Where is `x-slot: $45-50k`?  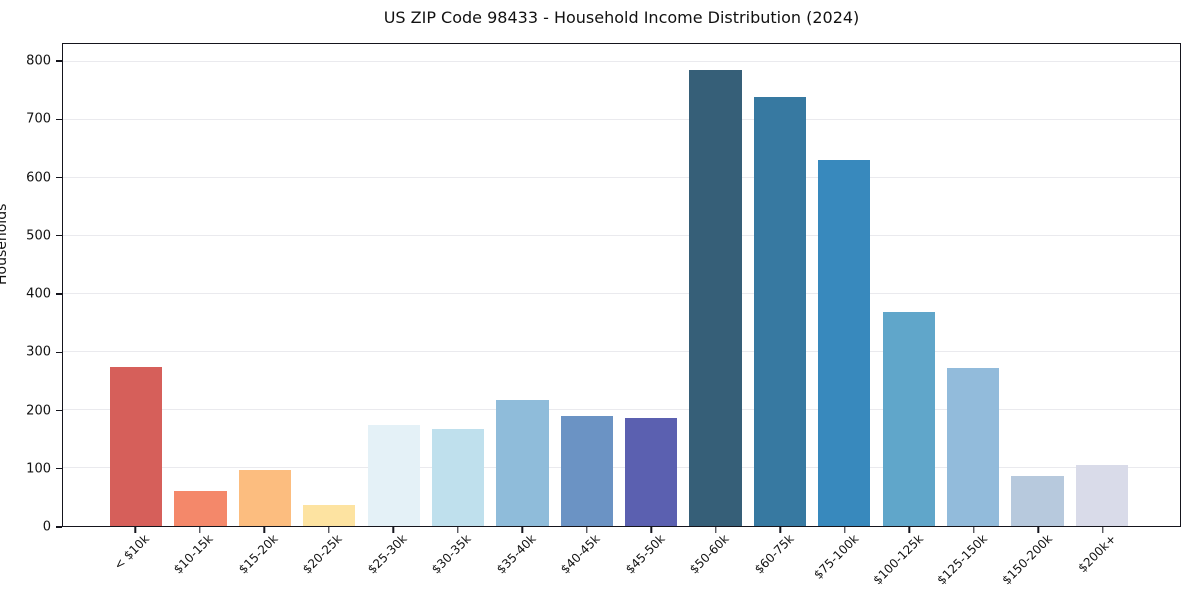
x-slot: $45-50k is located at coordinates (651, 557).